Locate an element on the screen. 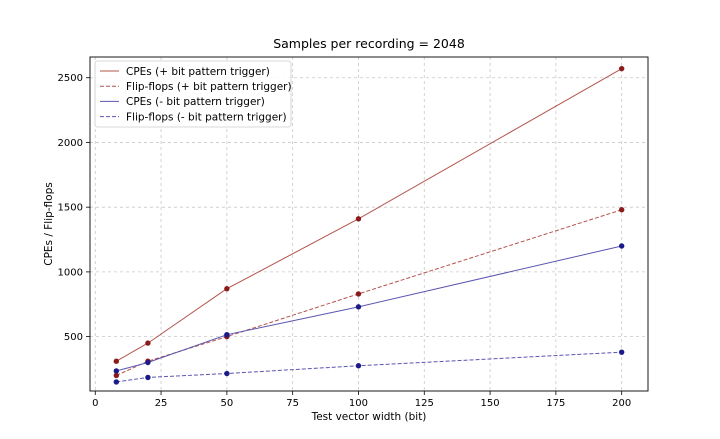 This screenshot has height=439, width=720. x-tick-label: 75 is located at coordinates (292, 403).